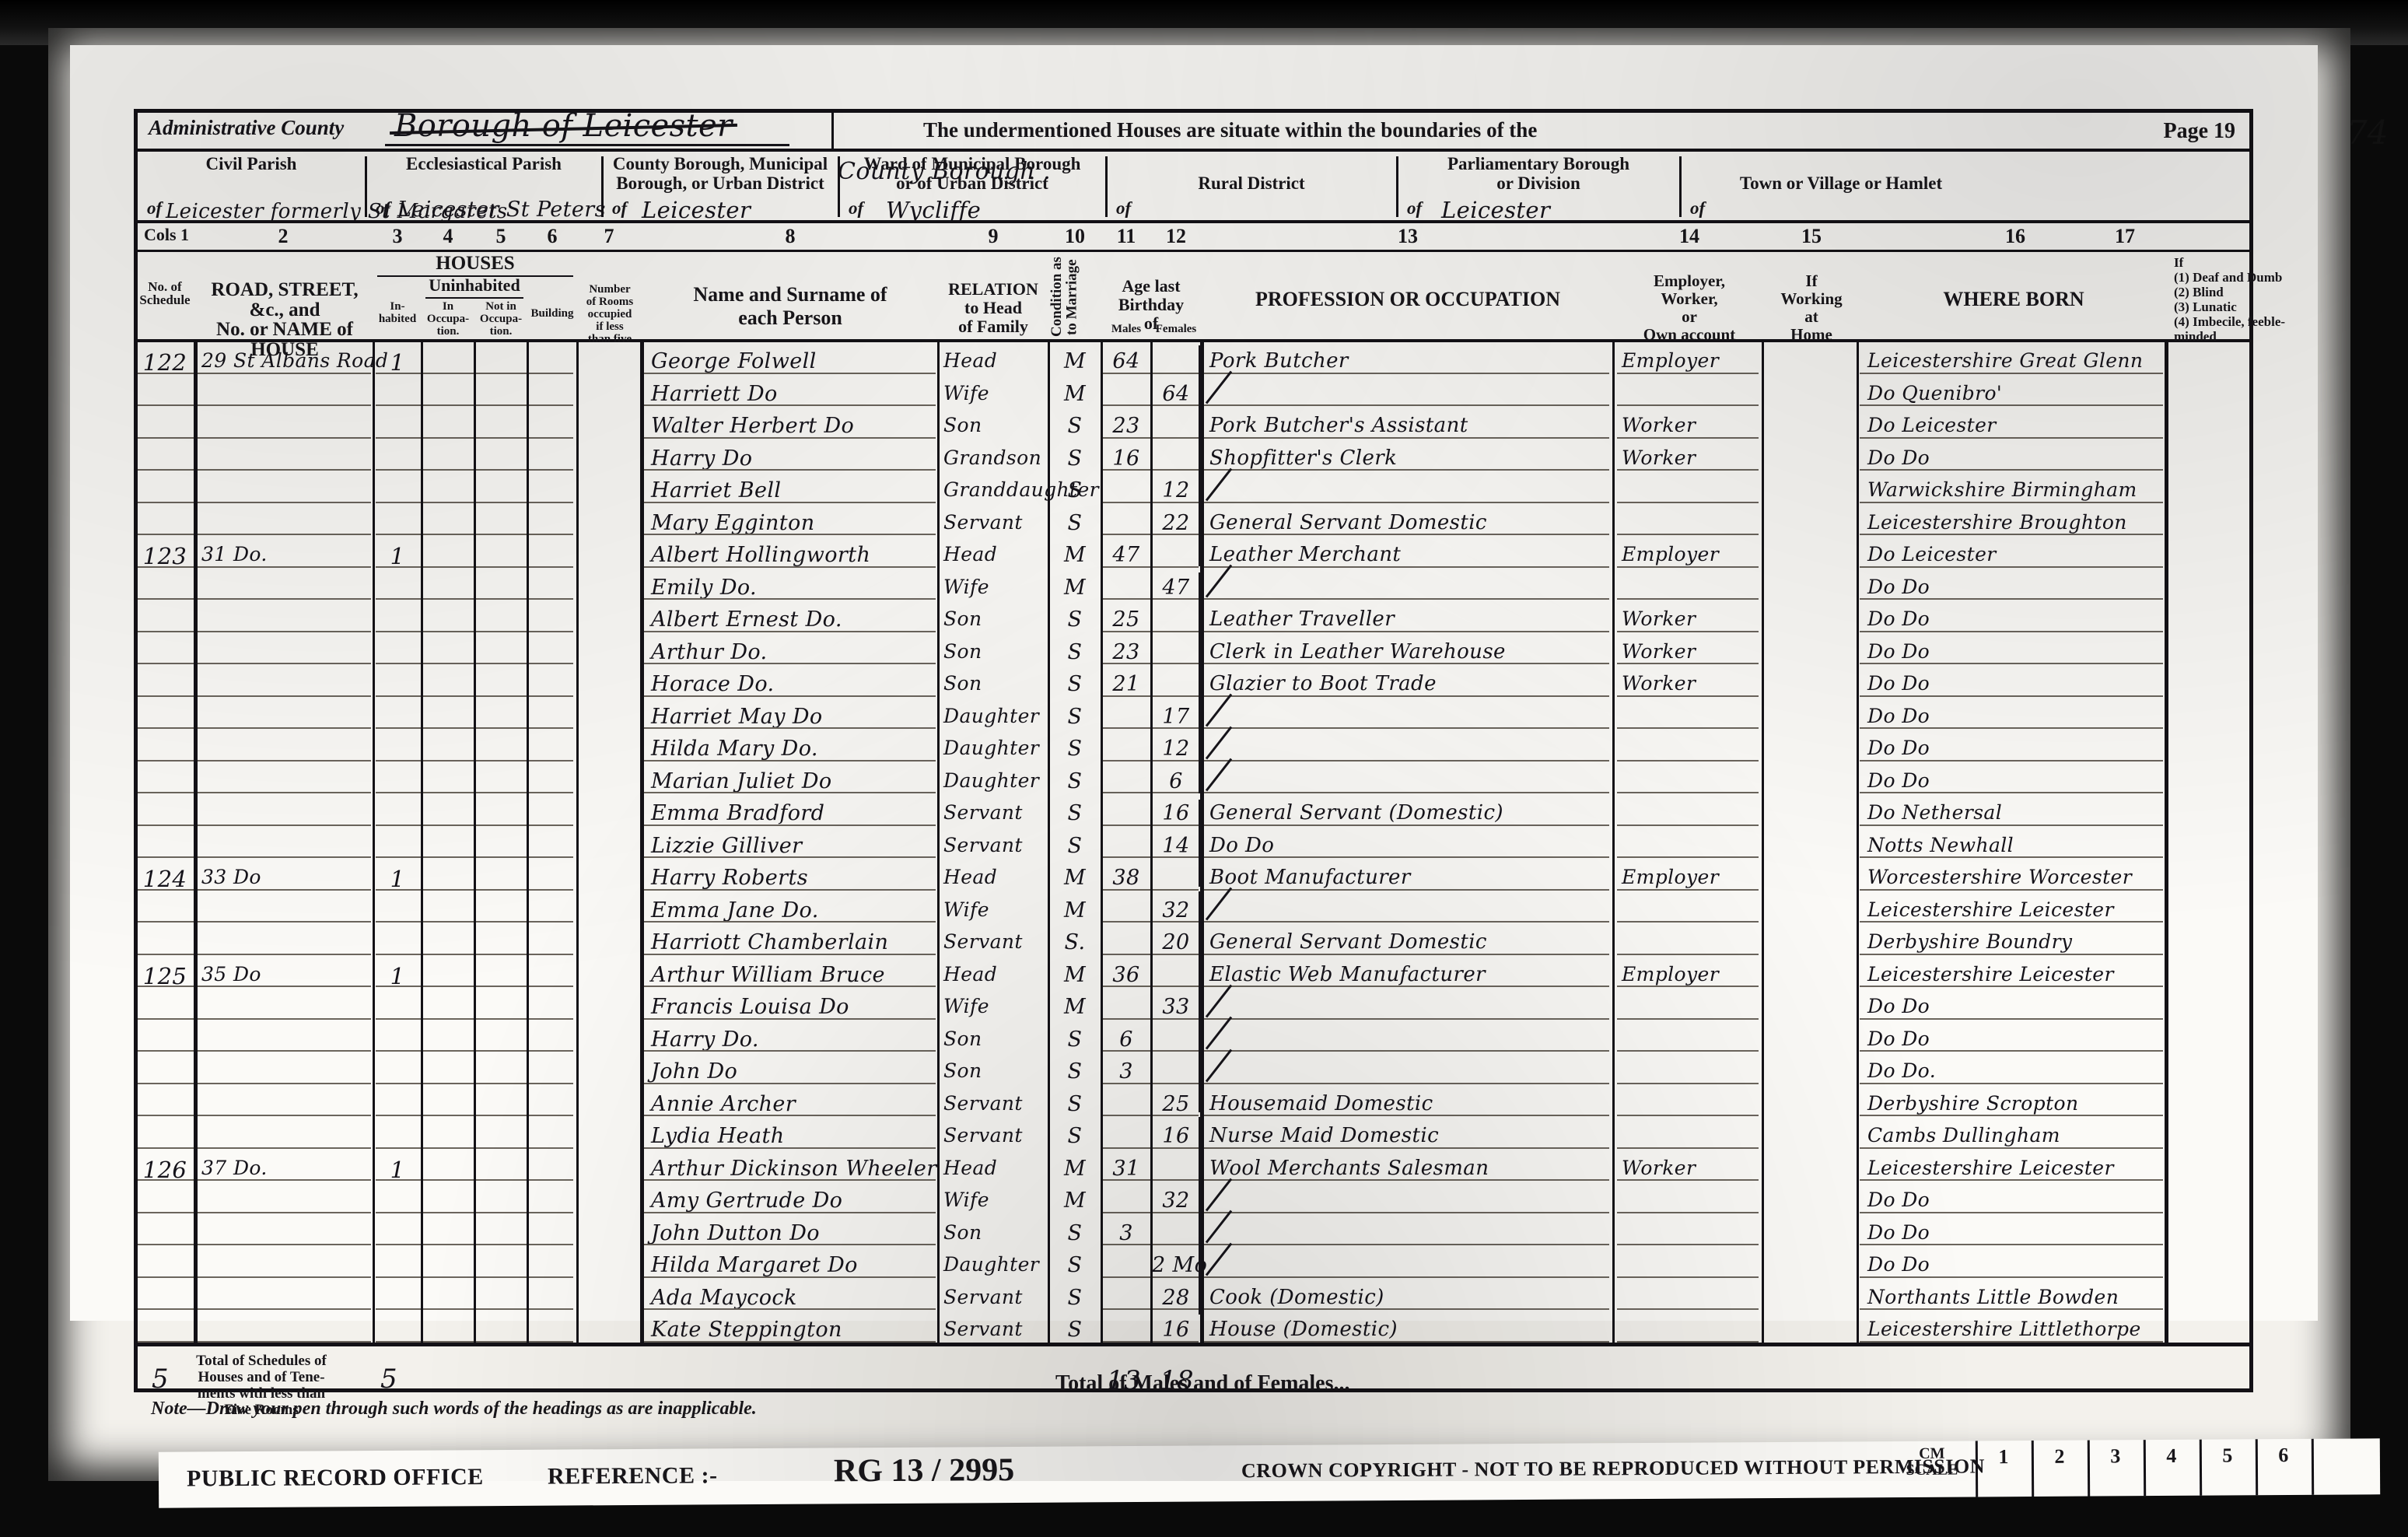 This screenshot has height=1537, width=2408. I want to click on cell-age_f: 6, so click(1176, 780).